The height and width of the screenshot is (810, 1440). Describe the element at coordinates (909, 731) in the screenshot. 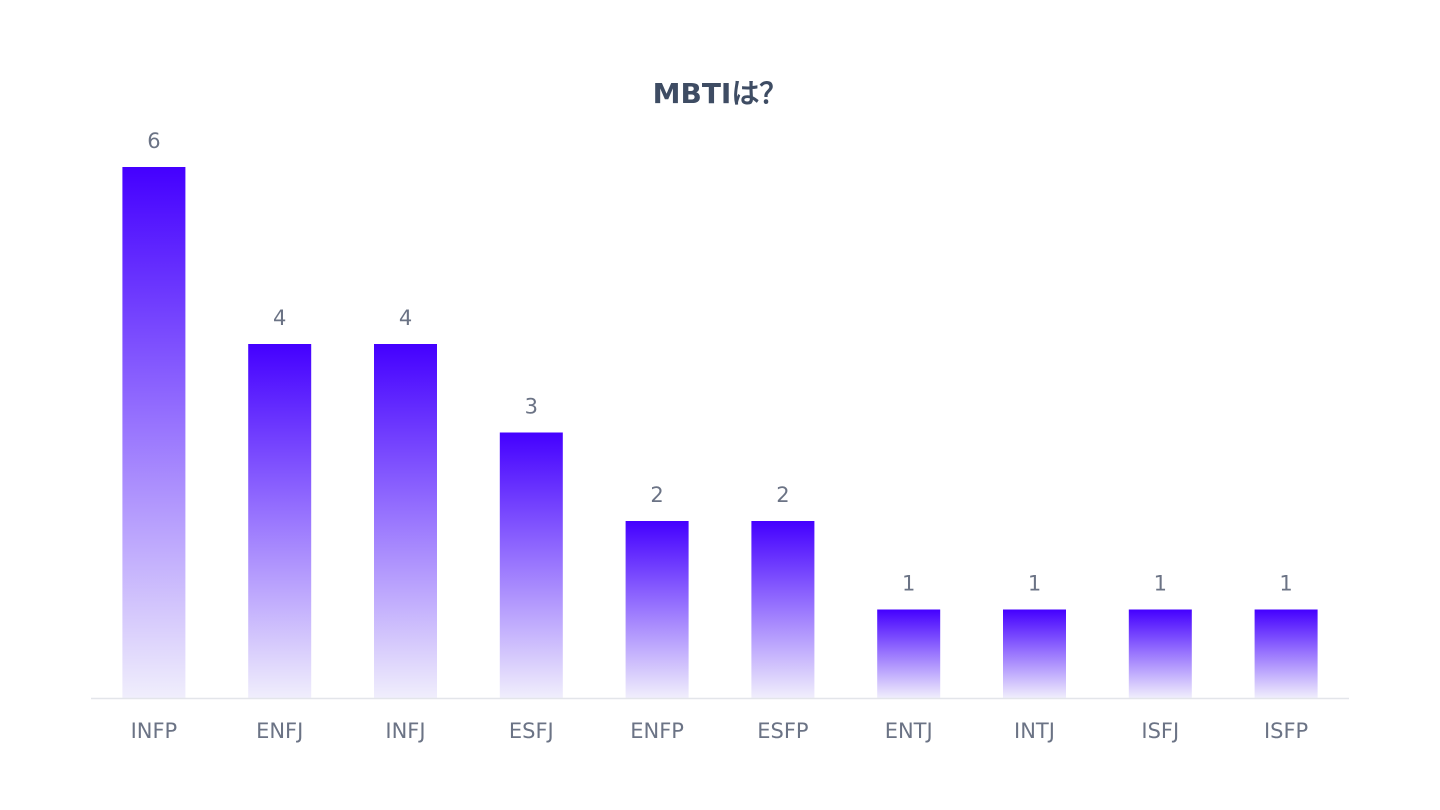

I see `x-tick-label: ENTJ` at that location.